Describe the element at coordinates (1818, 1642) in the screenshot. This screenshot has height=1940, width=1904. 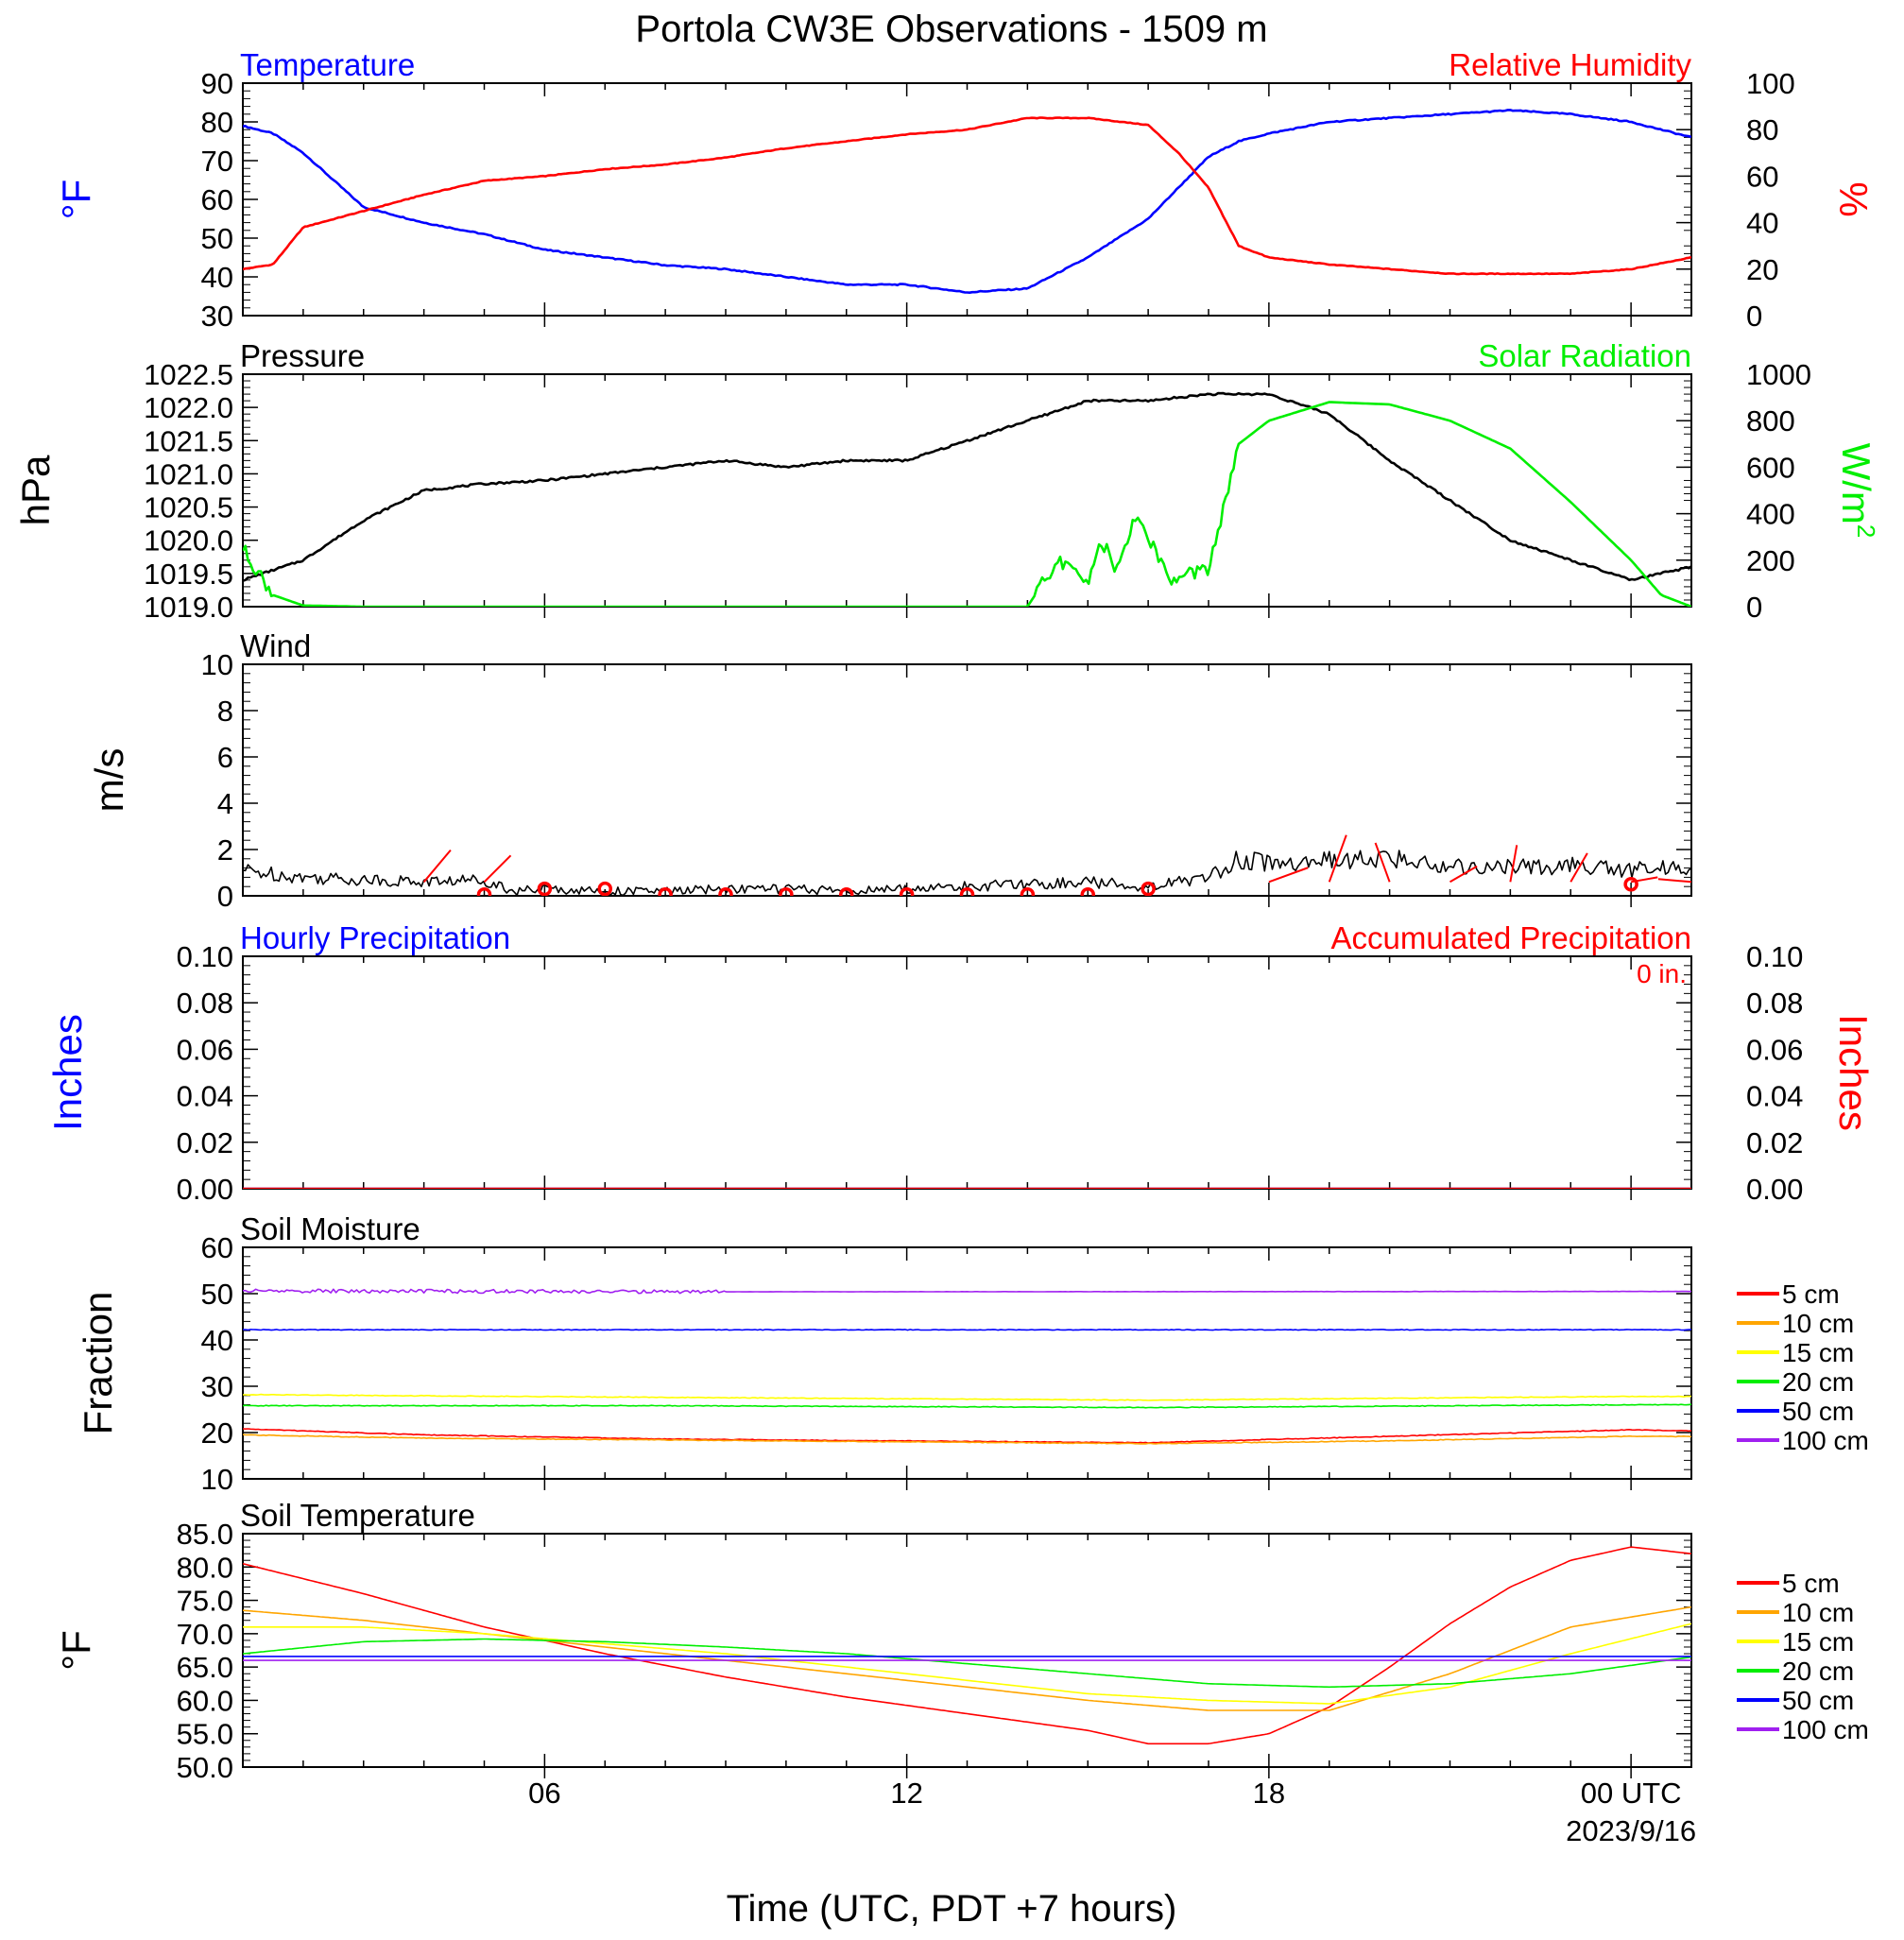
I see `legend-label: 15 cm` at that location.